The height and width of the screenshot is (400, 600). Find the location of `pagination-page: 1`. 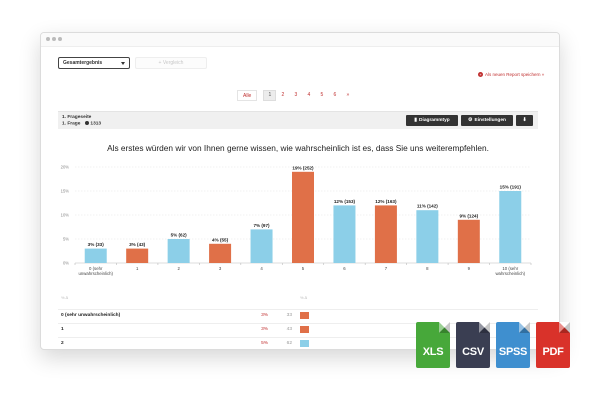

pagination-page: 1 is located at coordinates (270, 95).